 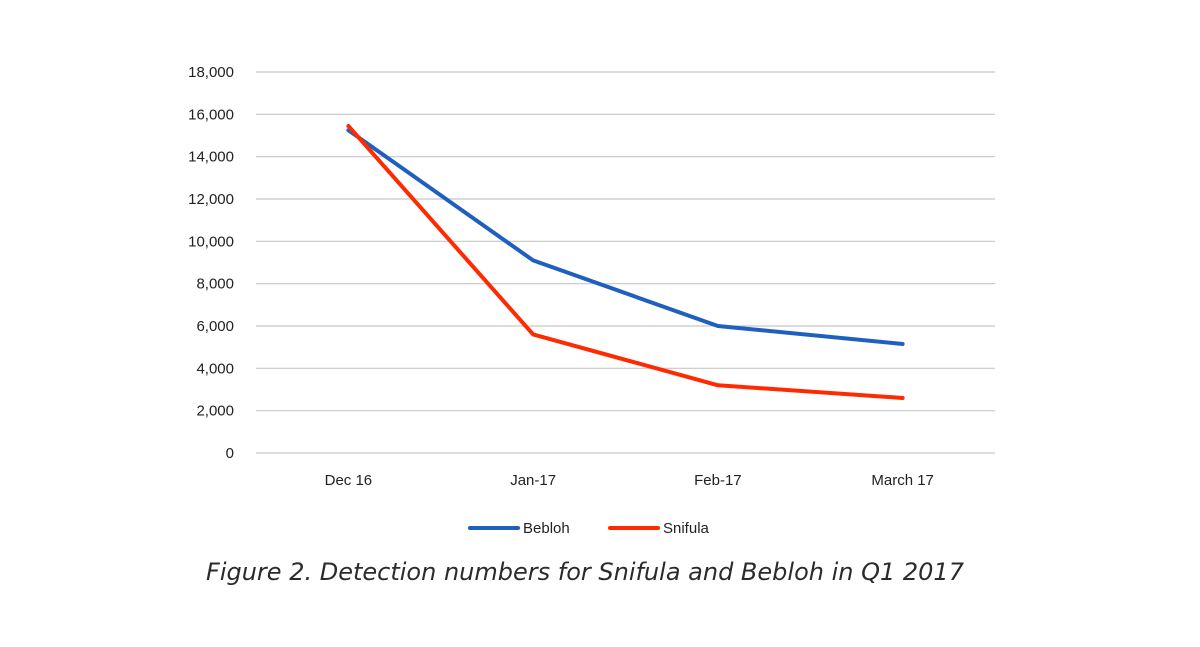 What do you see at coordinates (629, 480) in the screenshot?
I see `x-axis: Dec 16 Jan-17 Feb-17 March 17` at bounding box center [629, 480].